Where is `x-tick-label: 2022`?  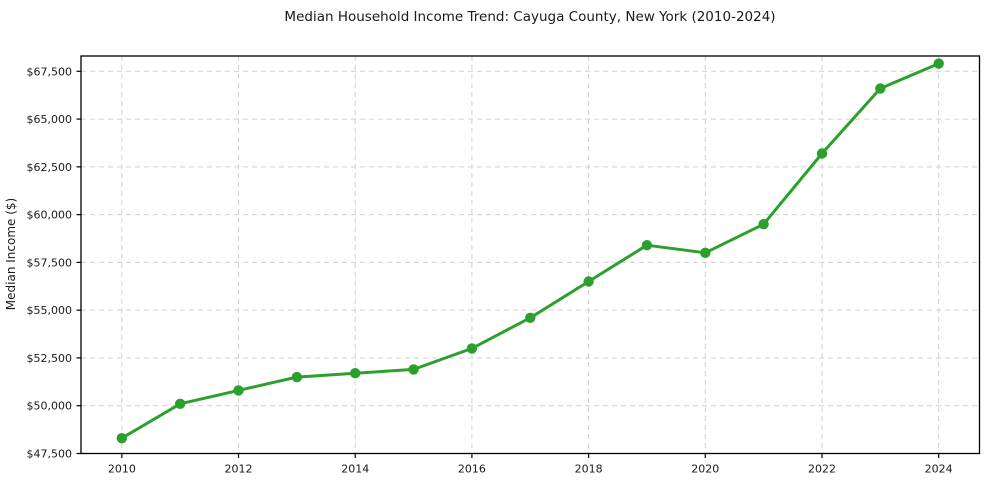
x-tick-label: 2022 is located at coordinates (822, 469).